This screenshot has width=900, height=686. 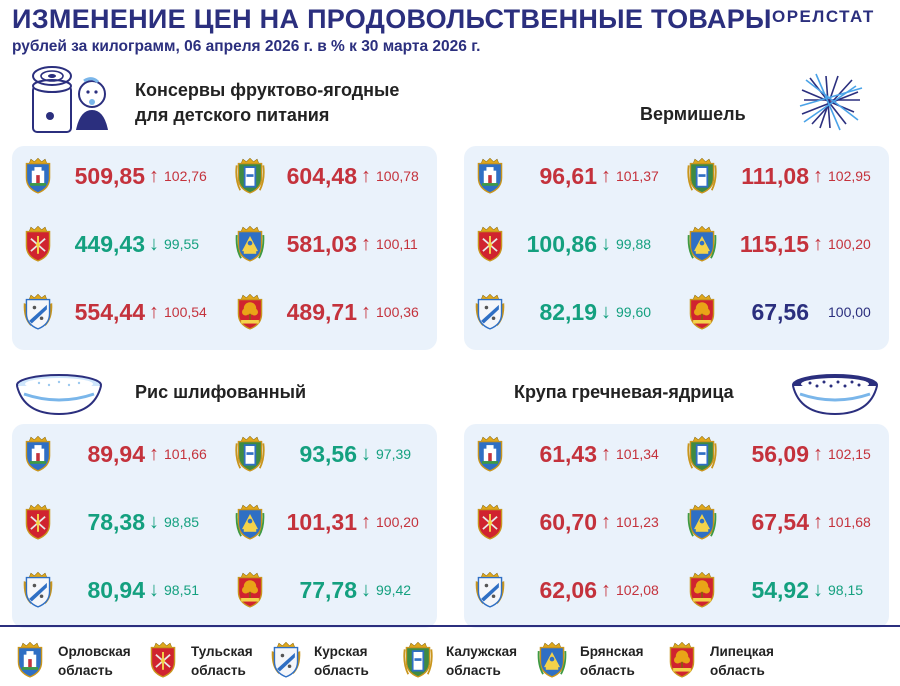 I want to click on price-value: 111,08, so click(x=775, y=176).